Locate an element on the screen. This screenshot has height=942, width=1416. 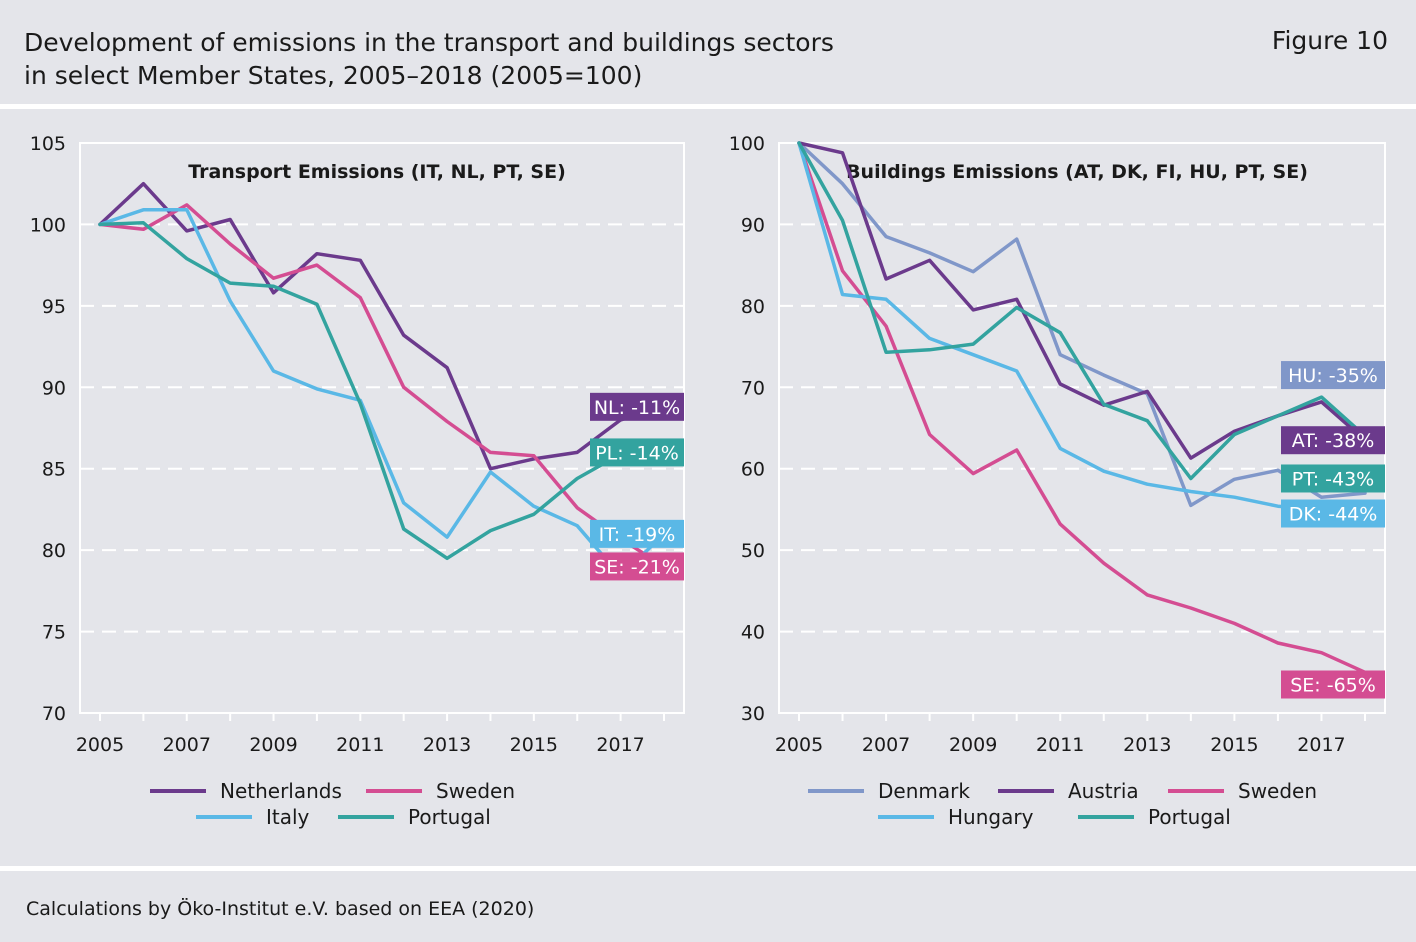
buildings-end-label: PT: -43% is located at coordinates (1333, 479).